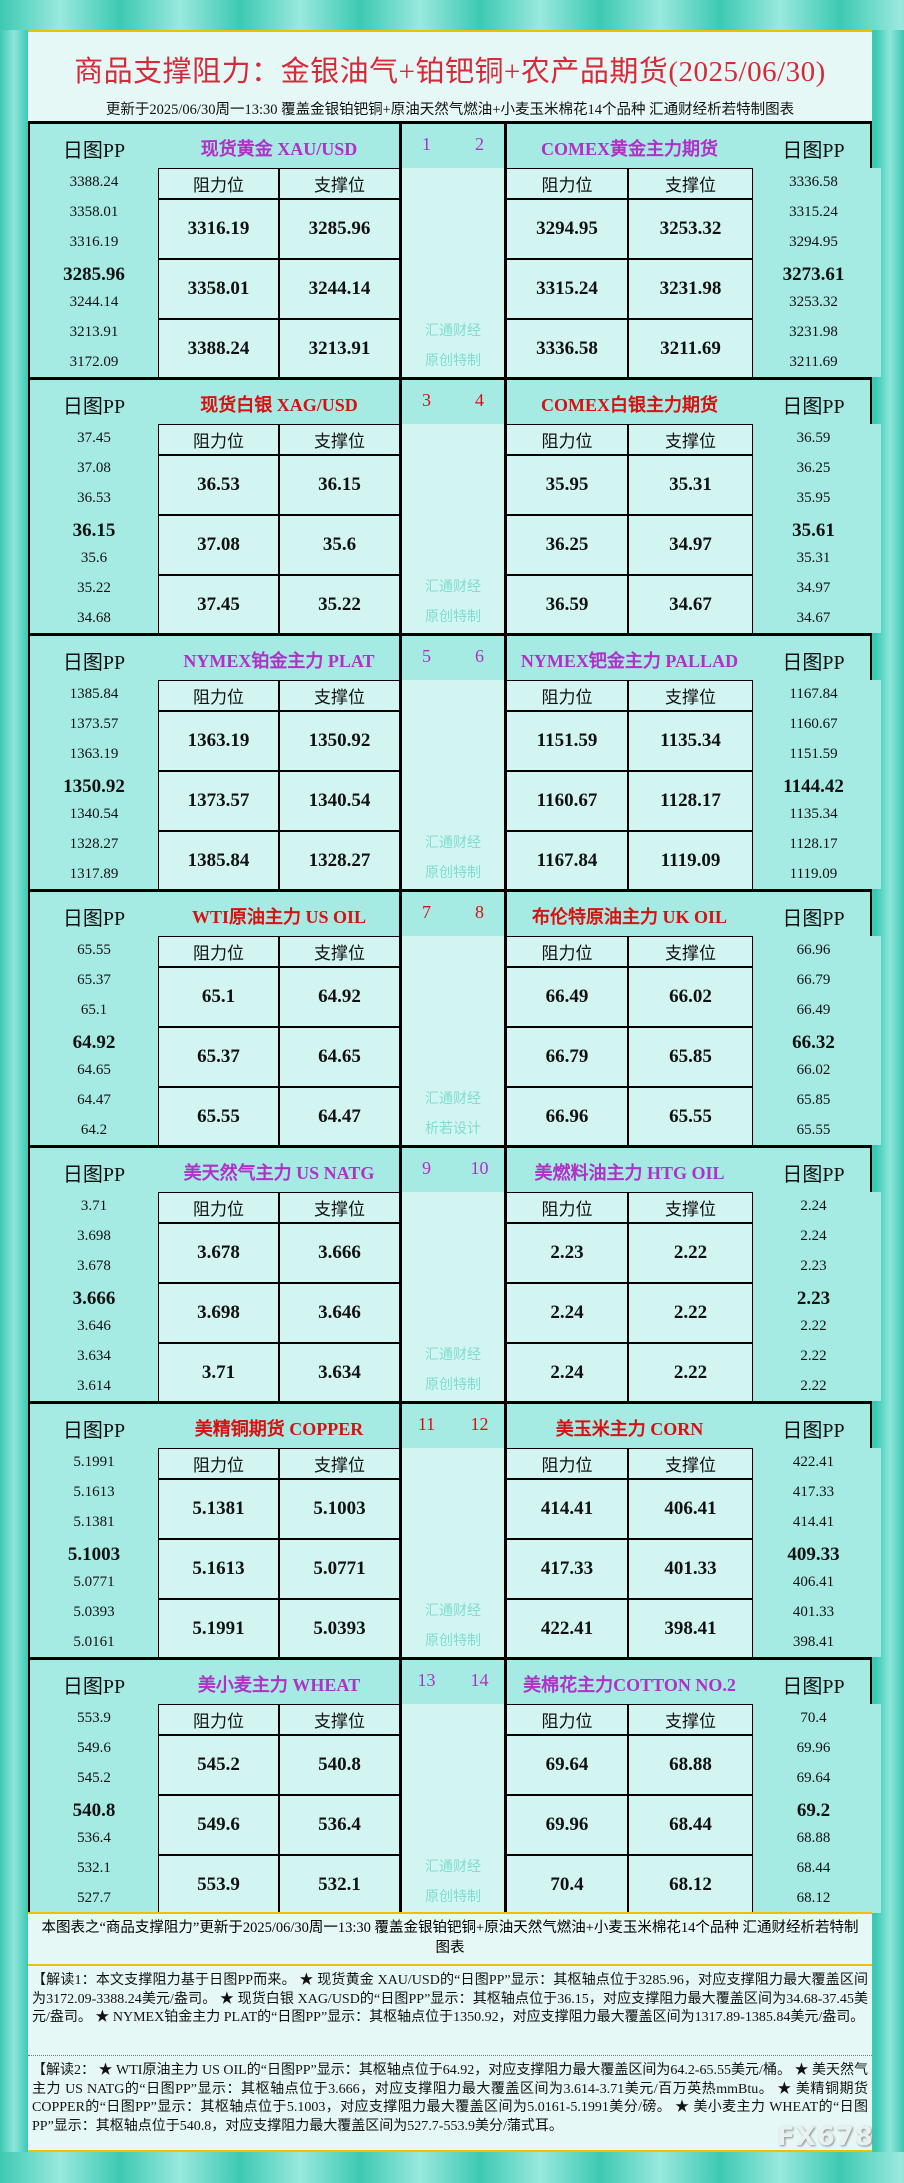  Describe the element at coordinates (450, 72) in the screenshot. I see `page-title: 商品支撑阻力：金银油气+铂钯铜+农产品期货(2025/06/30)` at that location.